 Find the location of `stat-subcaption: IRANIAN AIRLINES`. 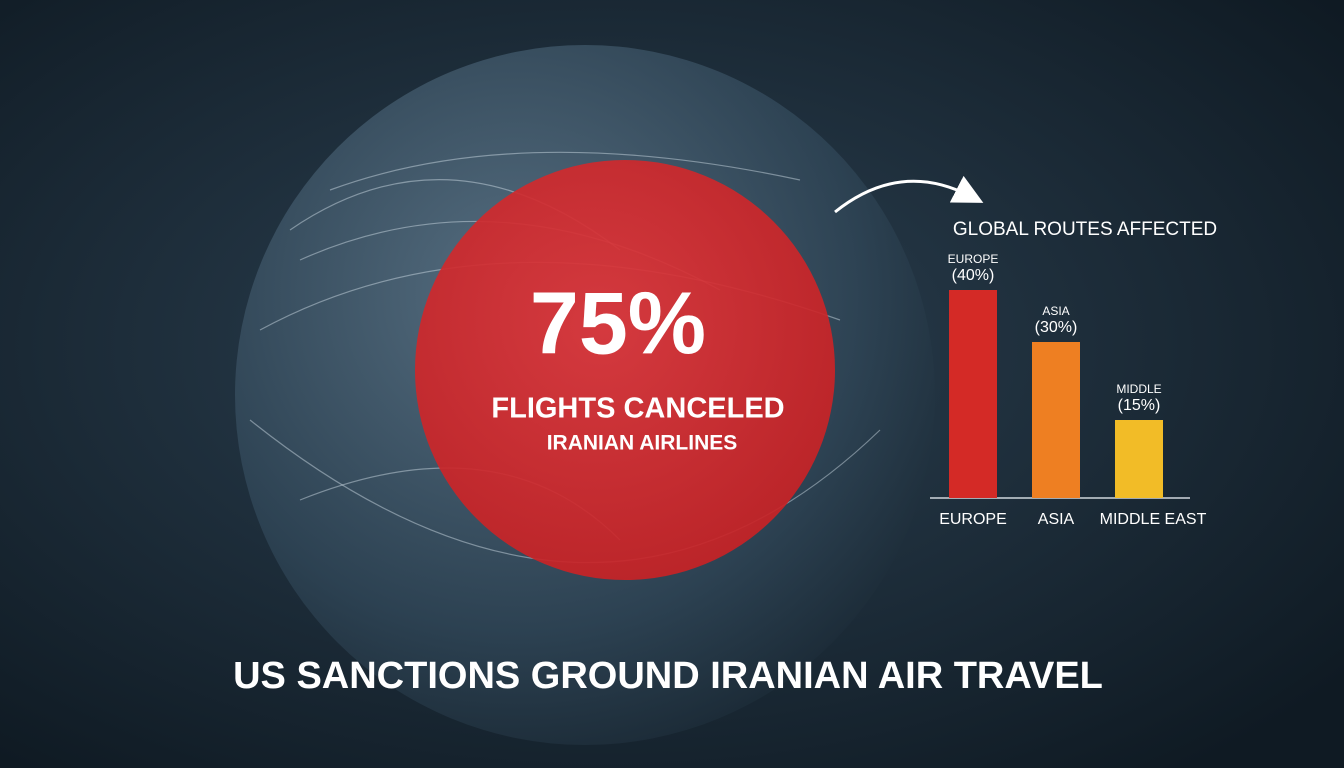

stat-subcaption: IRANIAN AIRLINES is located at coordinates (642, 443).